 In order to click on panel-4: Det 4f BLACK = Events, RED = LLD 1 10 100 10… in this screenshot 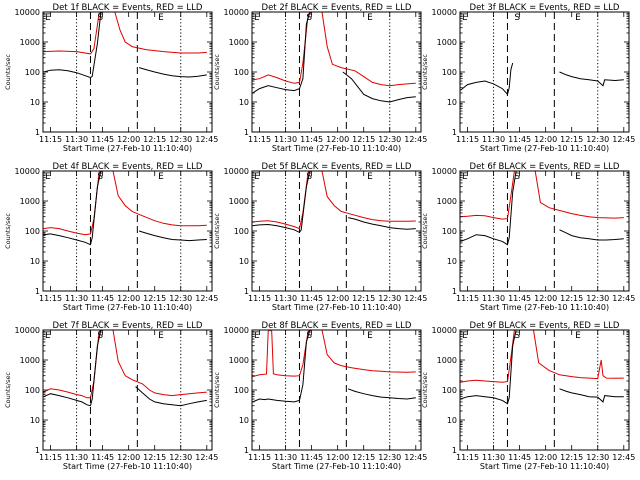, I will do `click(111, 237)`.